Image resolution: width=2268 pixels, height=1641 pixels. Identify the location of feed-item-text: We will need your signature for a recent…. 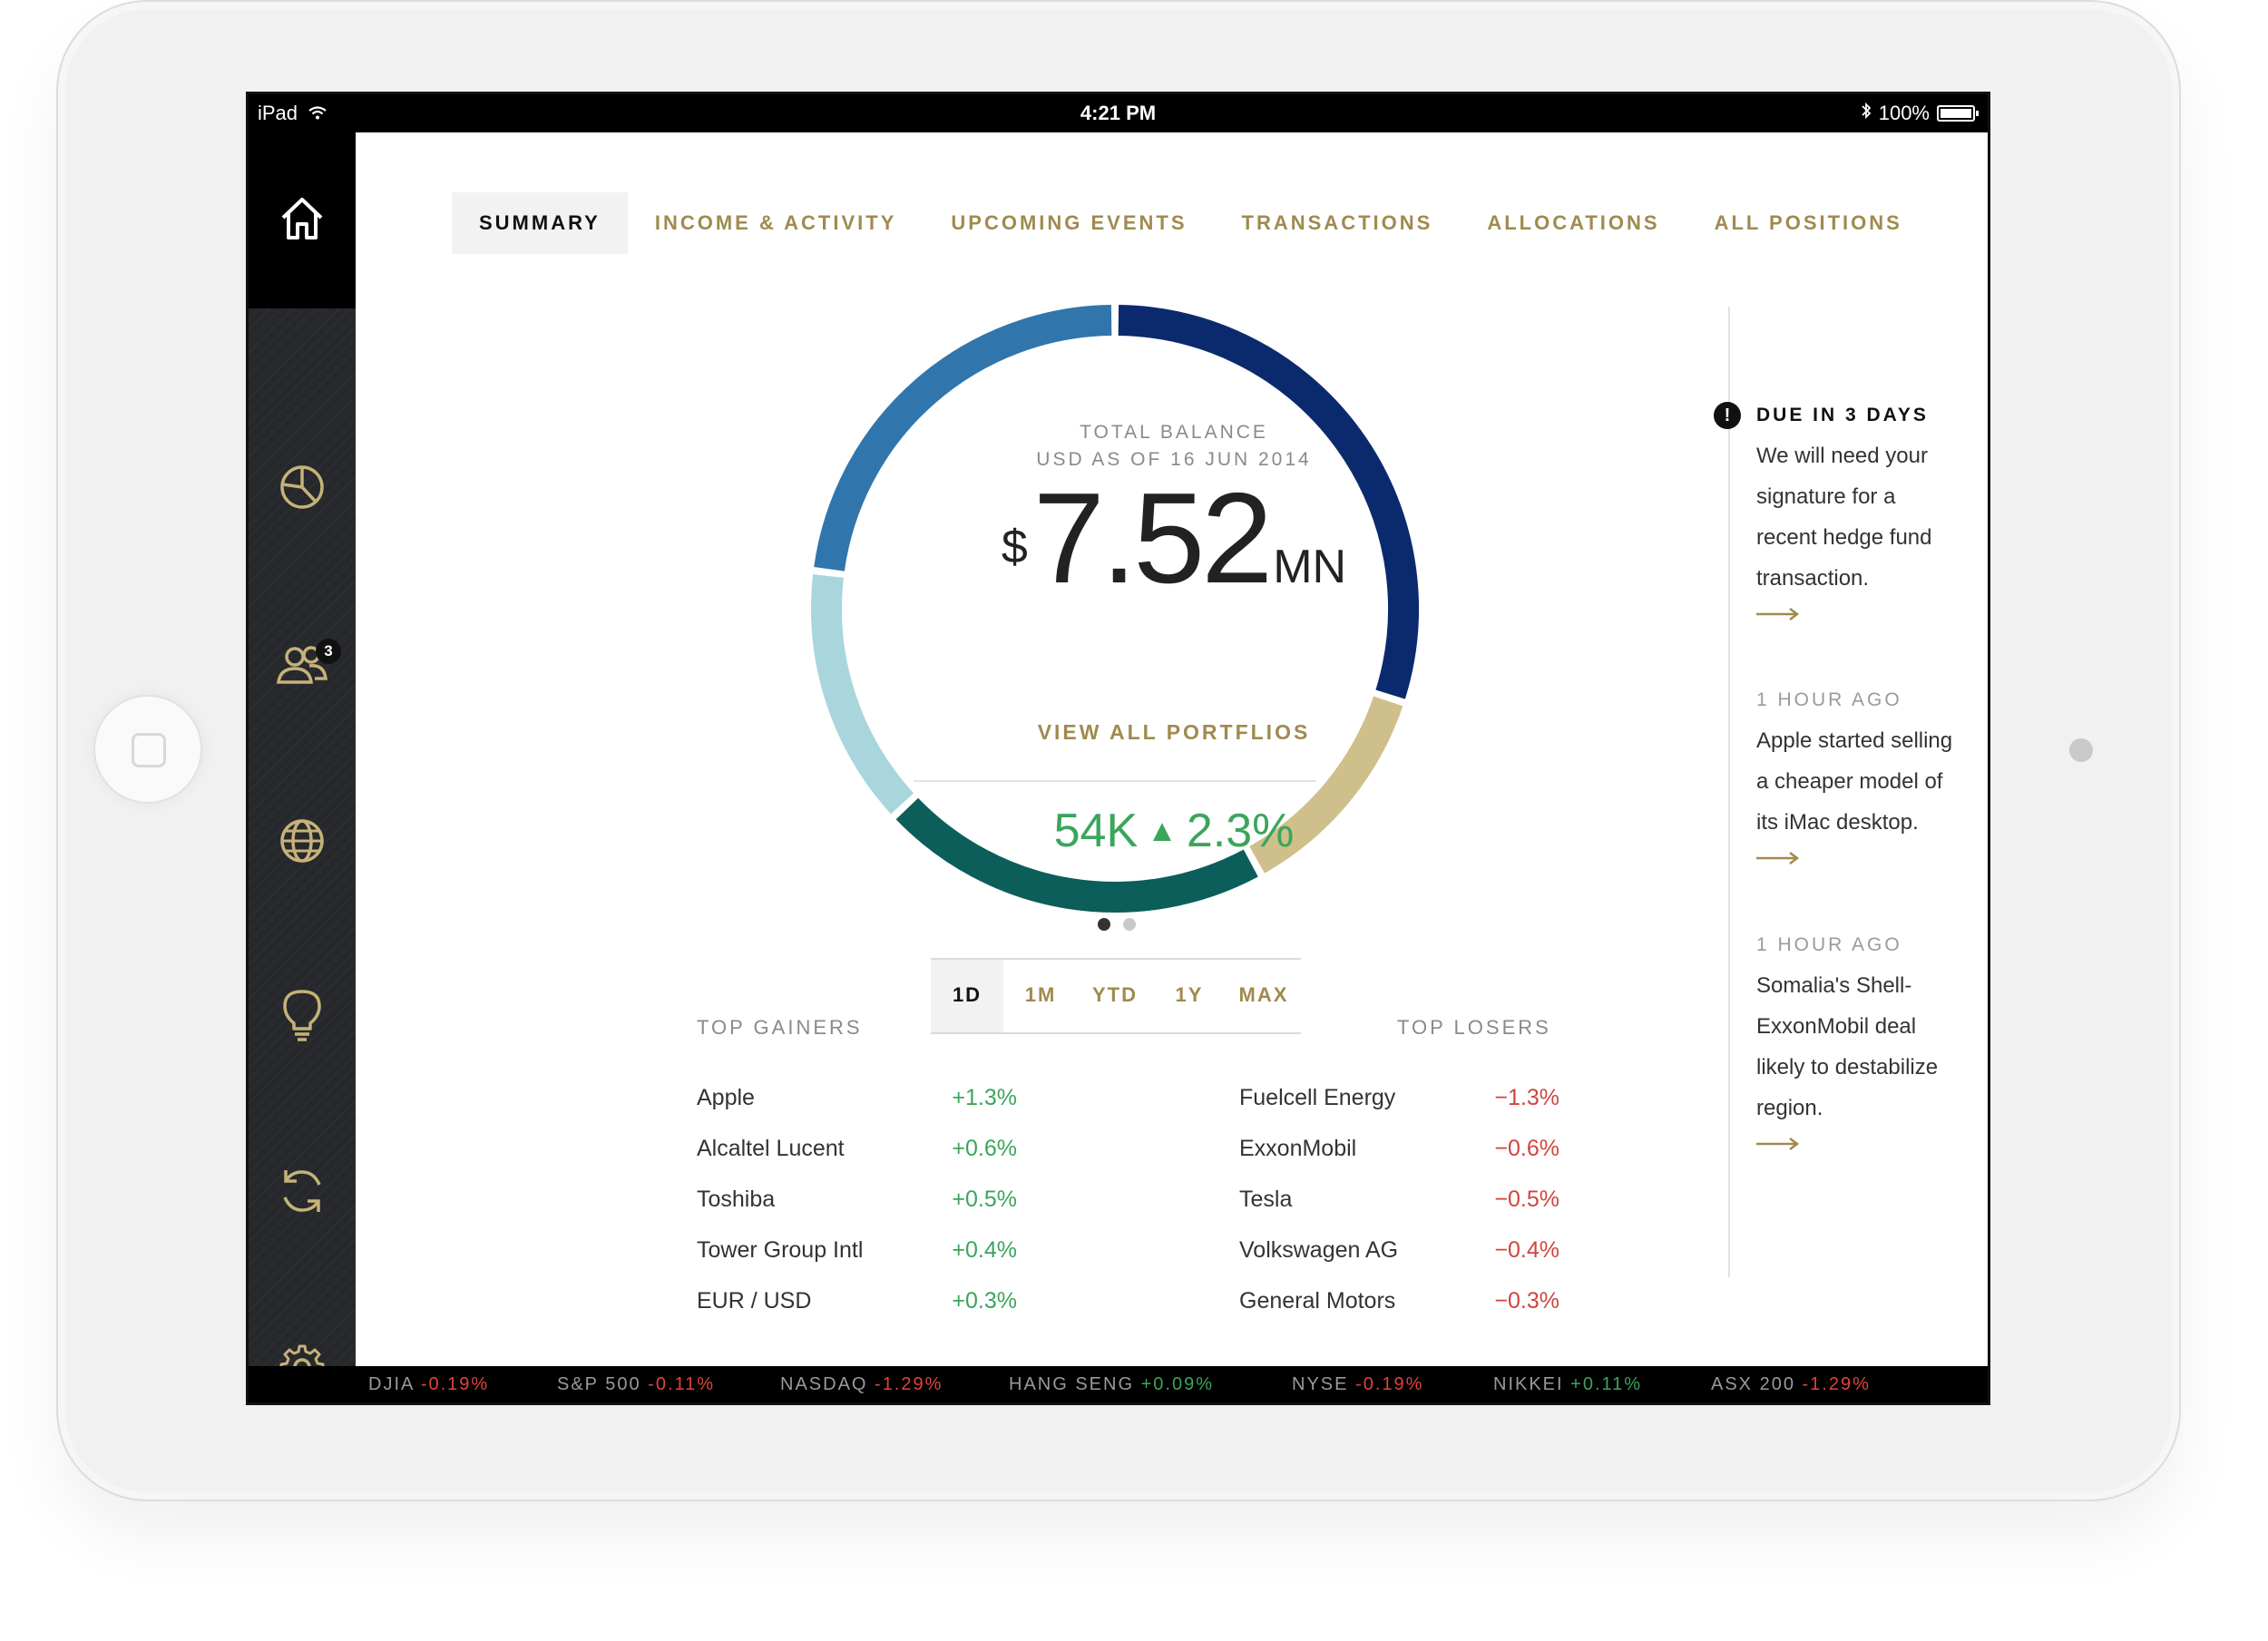
(1844, 517).